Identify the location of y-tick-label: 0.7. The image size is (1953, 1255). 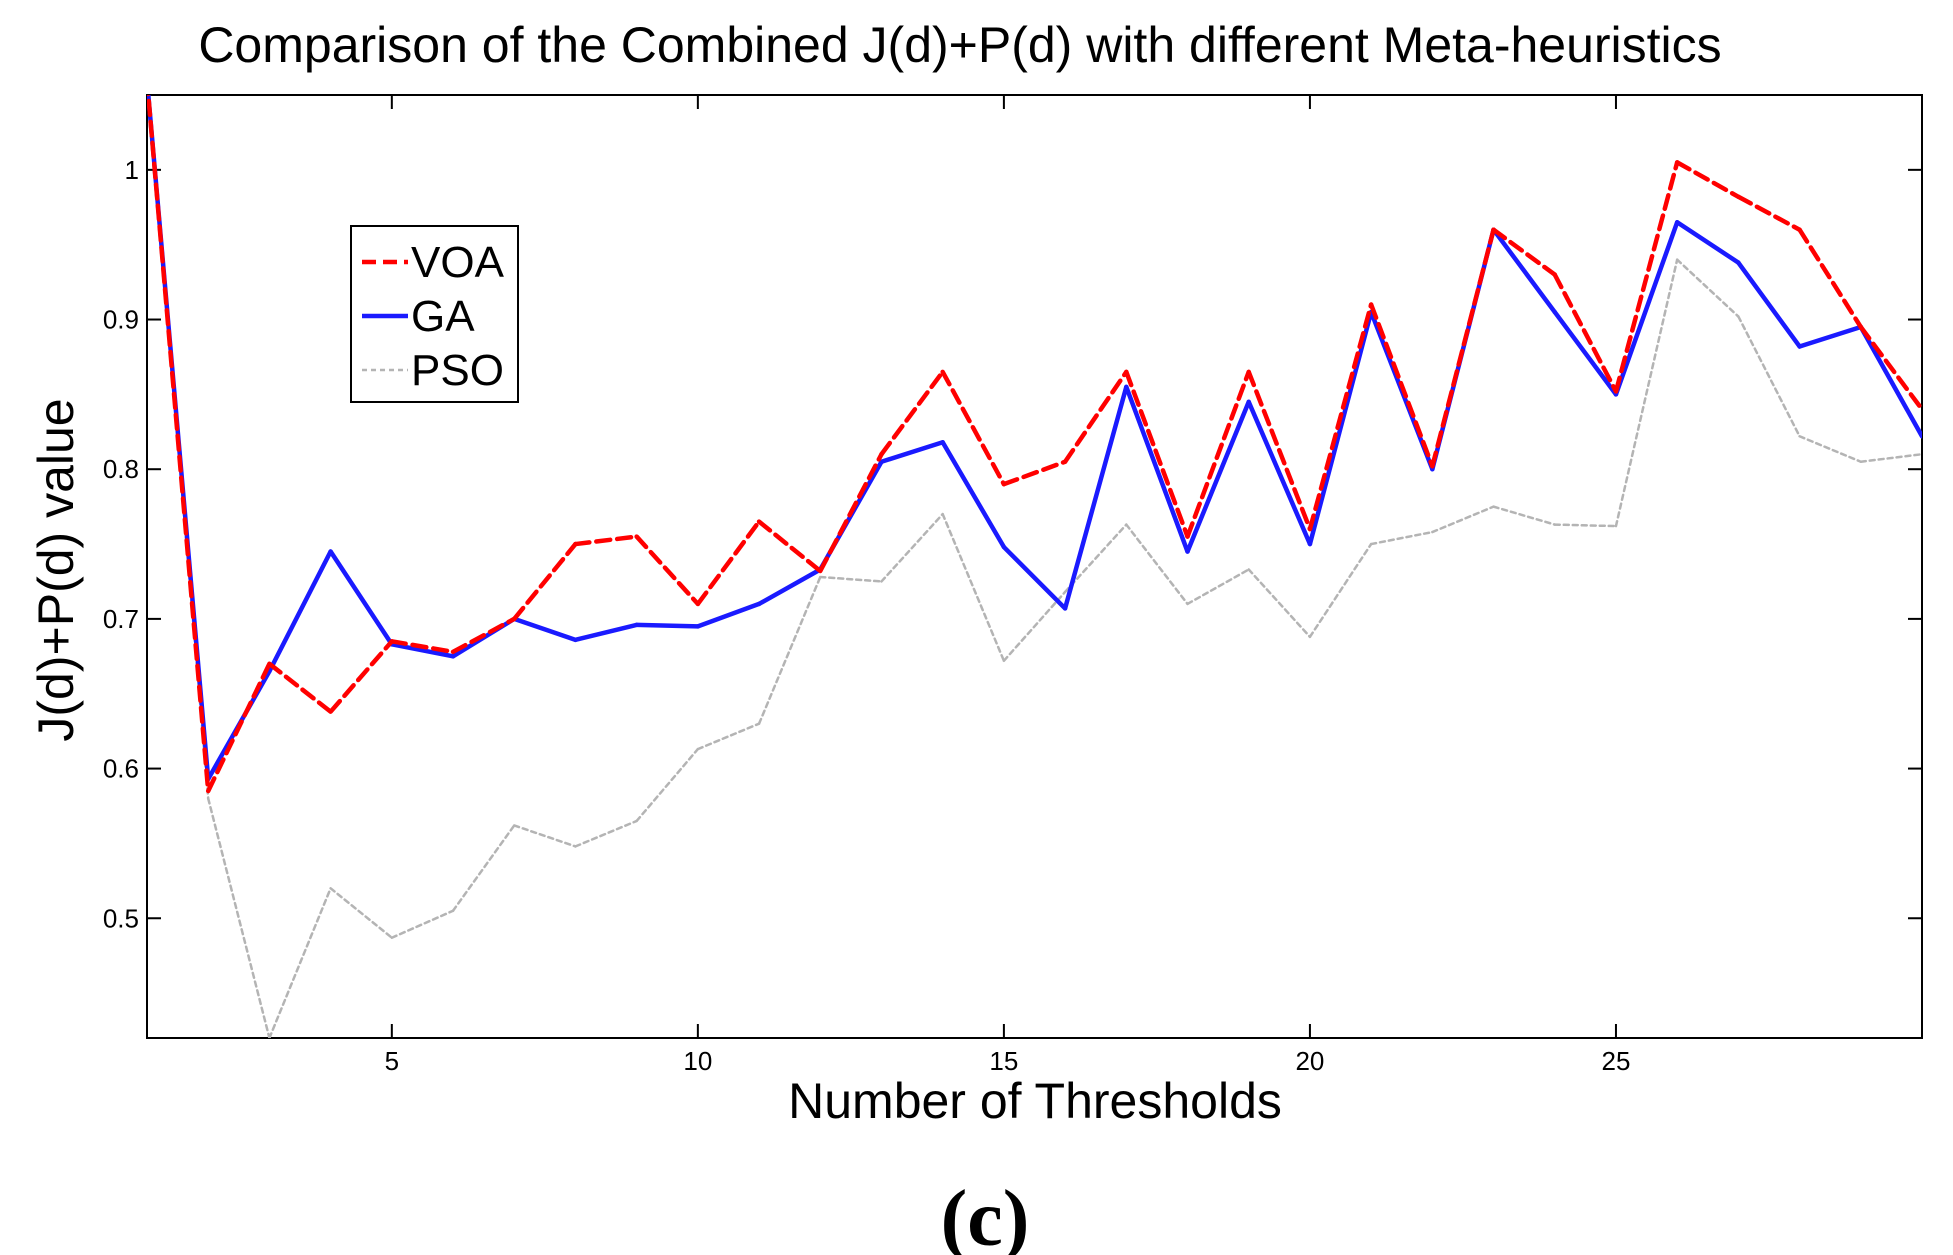
(121, 619).